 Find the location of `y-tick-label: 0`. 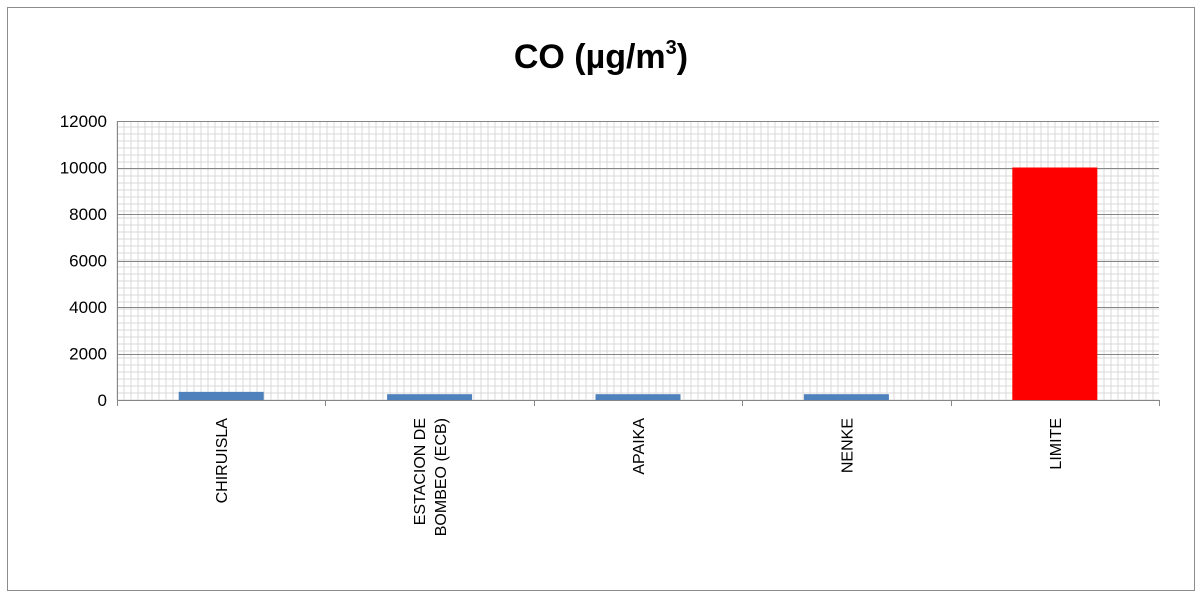

y-tick-label: 0 is located at coordinates (102, 400).